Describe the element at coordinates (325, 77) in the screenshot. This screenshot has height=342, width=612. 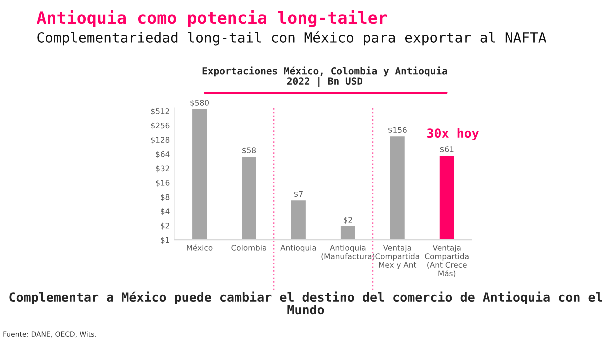
I see `text: Exportaciones México, Colombia y Antioquia 2022 | Bn USD` at that location.